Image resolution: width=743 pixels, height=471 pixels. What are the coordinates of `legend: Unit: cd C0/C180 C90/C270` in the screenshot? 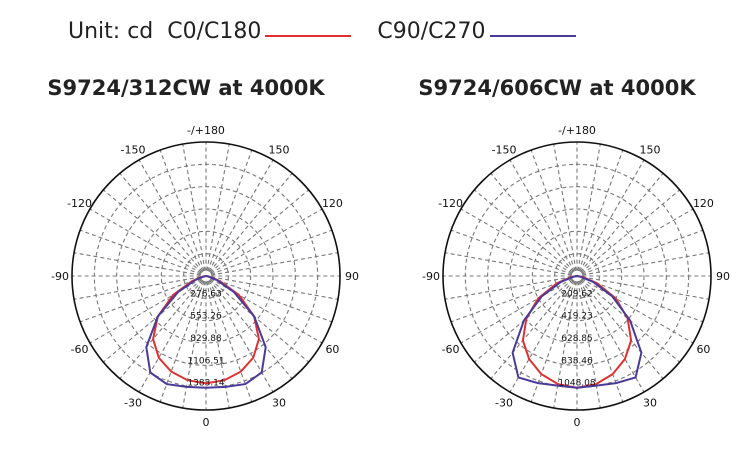 It's located at (322, 31).